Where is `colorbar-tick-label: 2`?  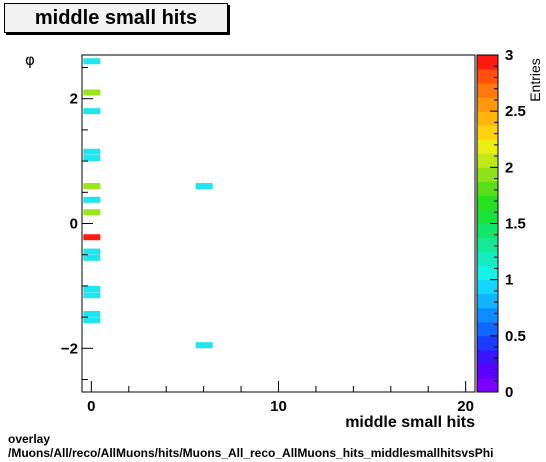
colorbar-tick-label: 2 is located at coordinates (509, 167).